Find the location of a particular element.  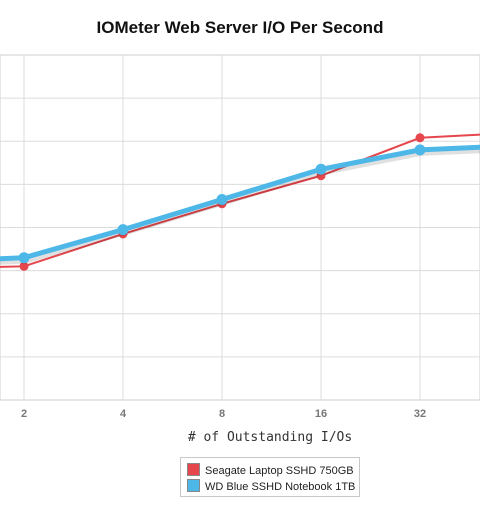

legend-swatch-wd is located at coordinates (193, 485).